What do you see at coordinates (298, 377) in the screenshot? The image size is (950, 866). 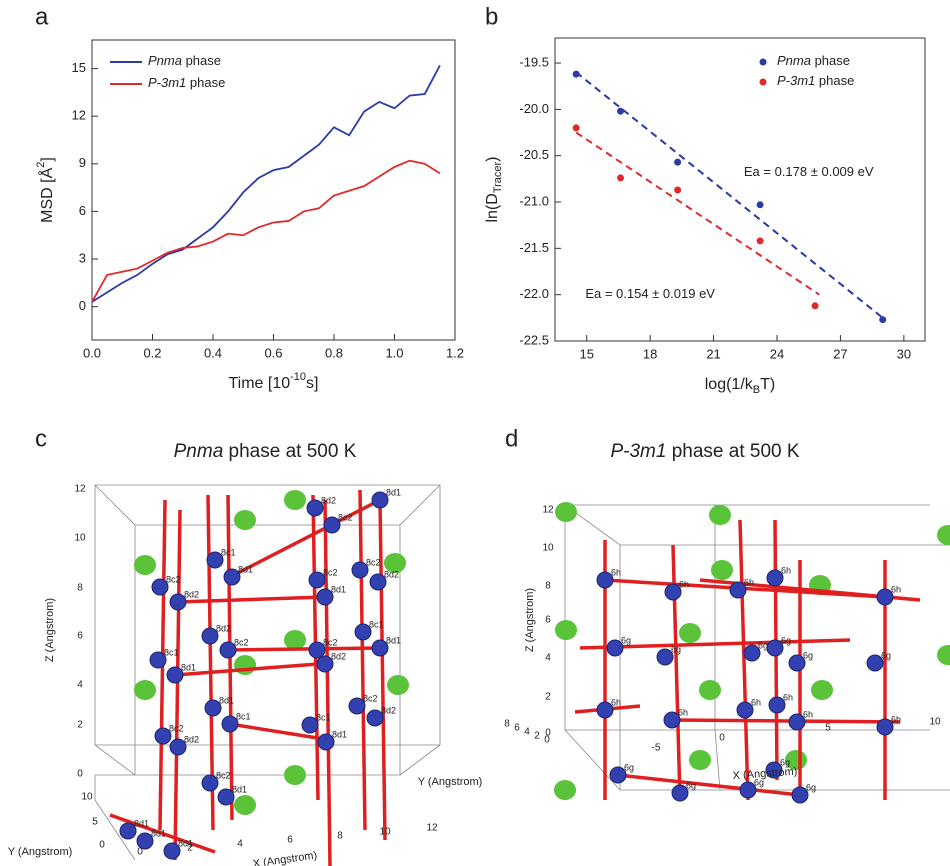 I see `axis-label-part: -10` at bounding box center [298, 377].